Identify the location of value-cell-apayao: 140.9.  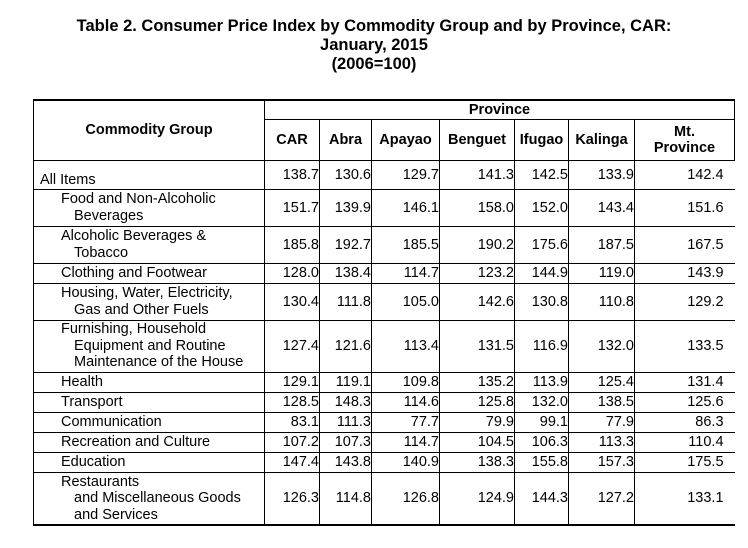
(405, 462).